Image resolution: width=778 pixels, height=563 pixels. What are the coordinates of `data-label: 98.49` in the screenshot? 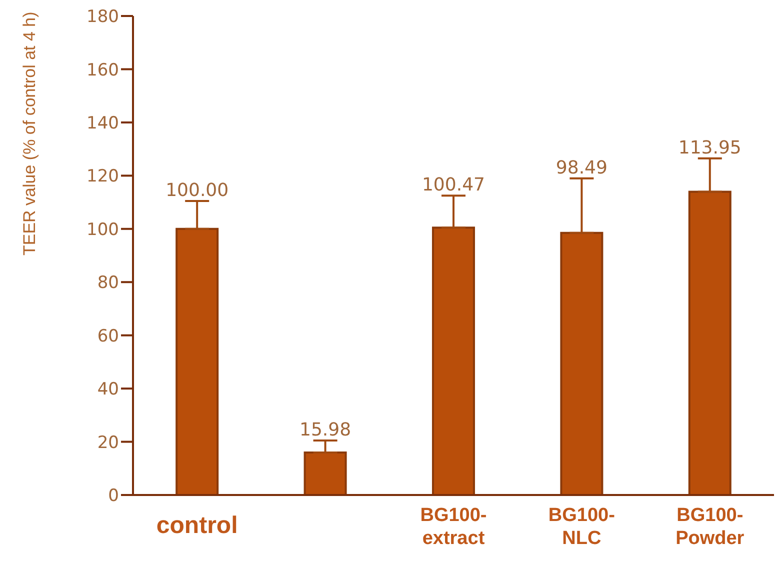 It's located at (582, 167).